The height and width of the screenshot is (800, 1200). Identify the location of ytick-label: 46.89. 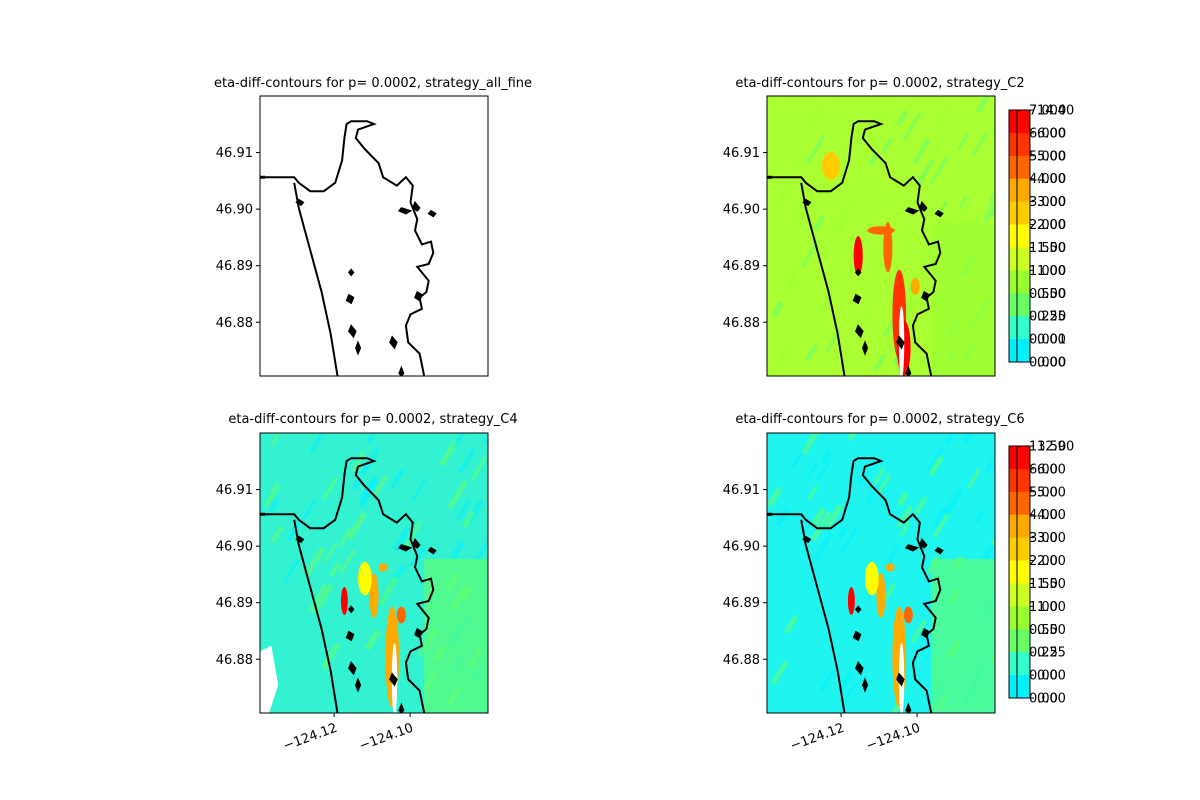
(234, 266).